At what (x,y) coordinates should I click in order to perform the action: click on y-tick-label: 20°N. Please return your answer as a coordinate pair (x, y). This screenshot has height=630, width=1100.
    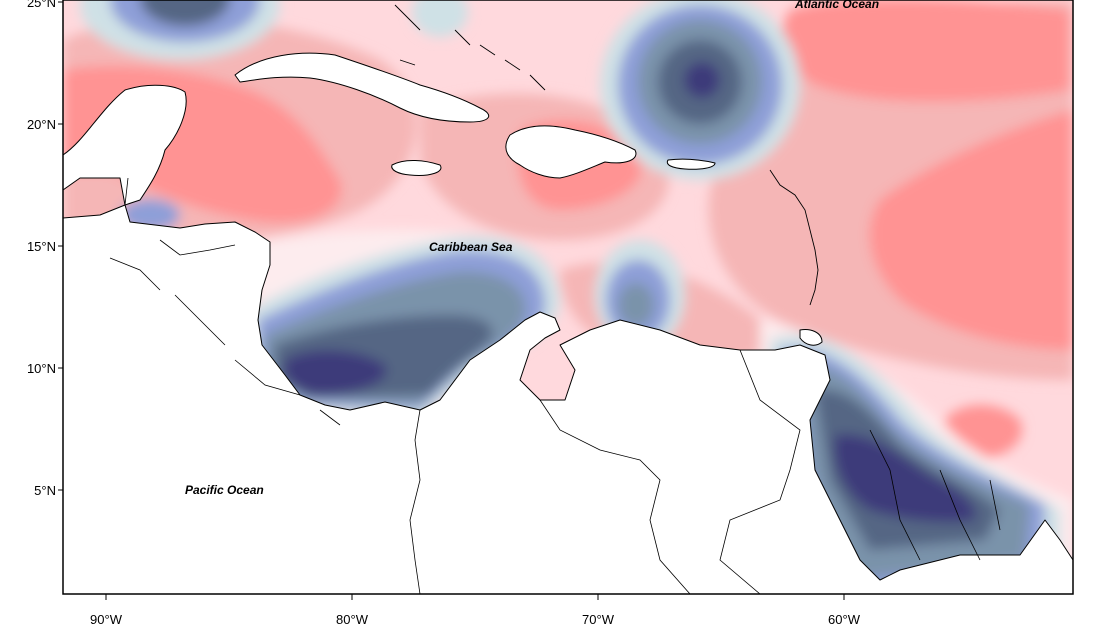
    Looking at the image, I should click on (41, 124).